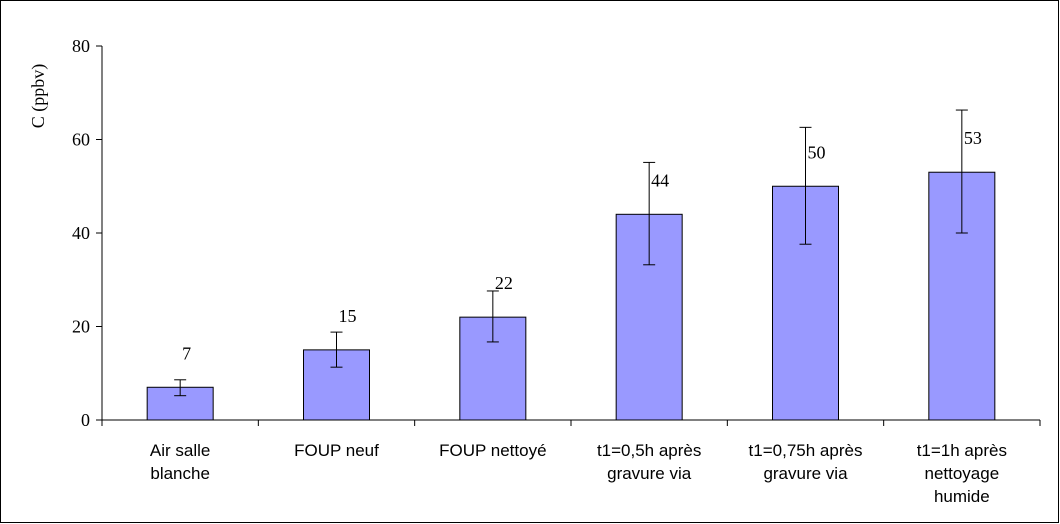 The image size is (1060, 524). Describe the element at coordinates (180, 450) in the screenshot. I see `category-label-line: Air salle` at that location.